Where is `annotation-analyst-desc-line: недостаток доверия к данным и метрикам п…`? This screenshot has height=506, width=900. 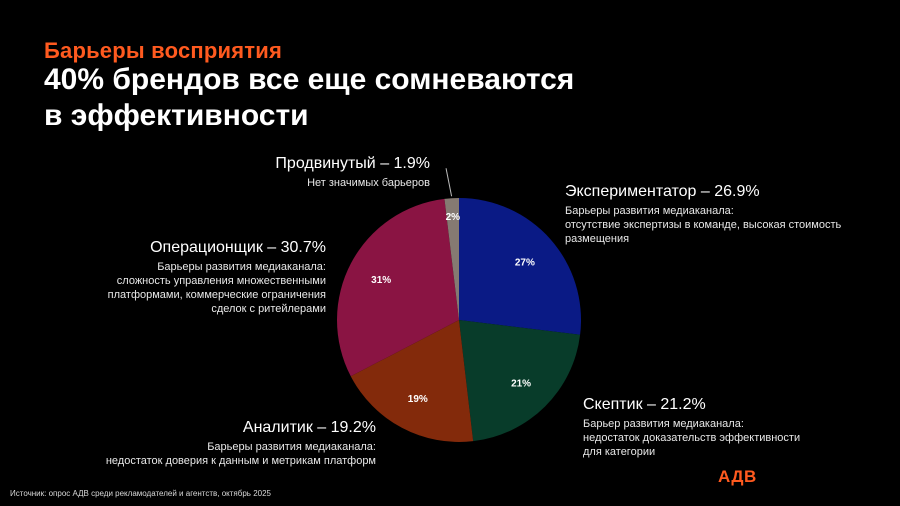 annotation-analyst-desc-line: недостаток доверия к данным и метрикам п… is located at coordinates (240, 461).